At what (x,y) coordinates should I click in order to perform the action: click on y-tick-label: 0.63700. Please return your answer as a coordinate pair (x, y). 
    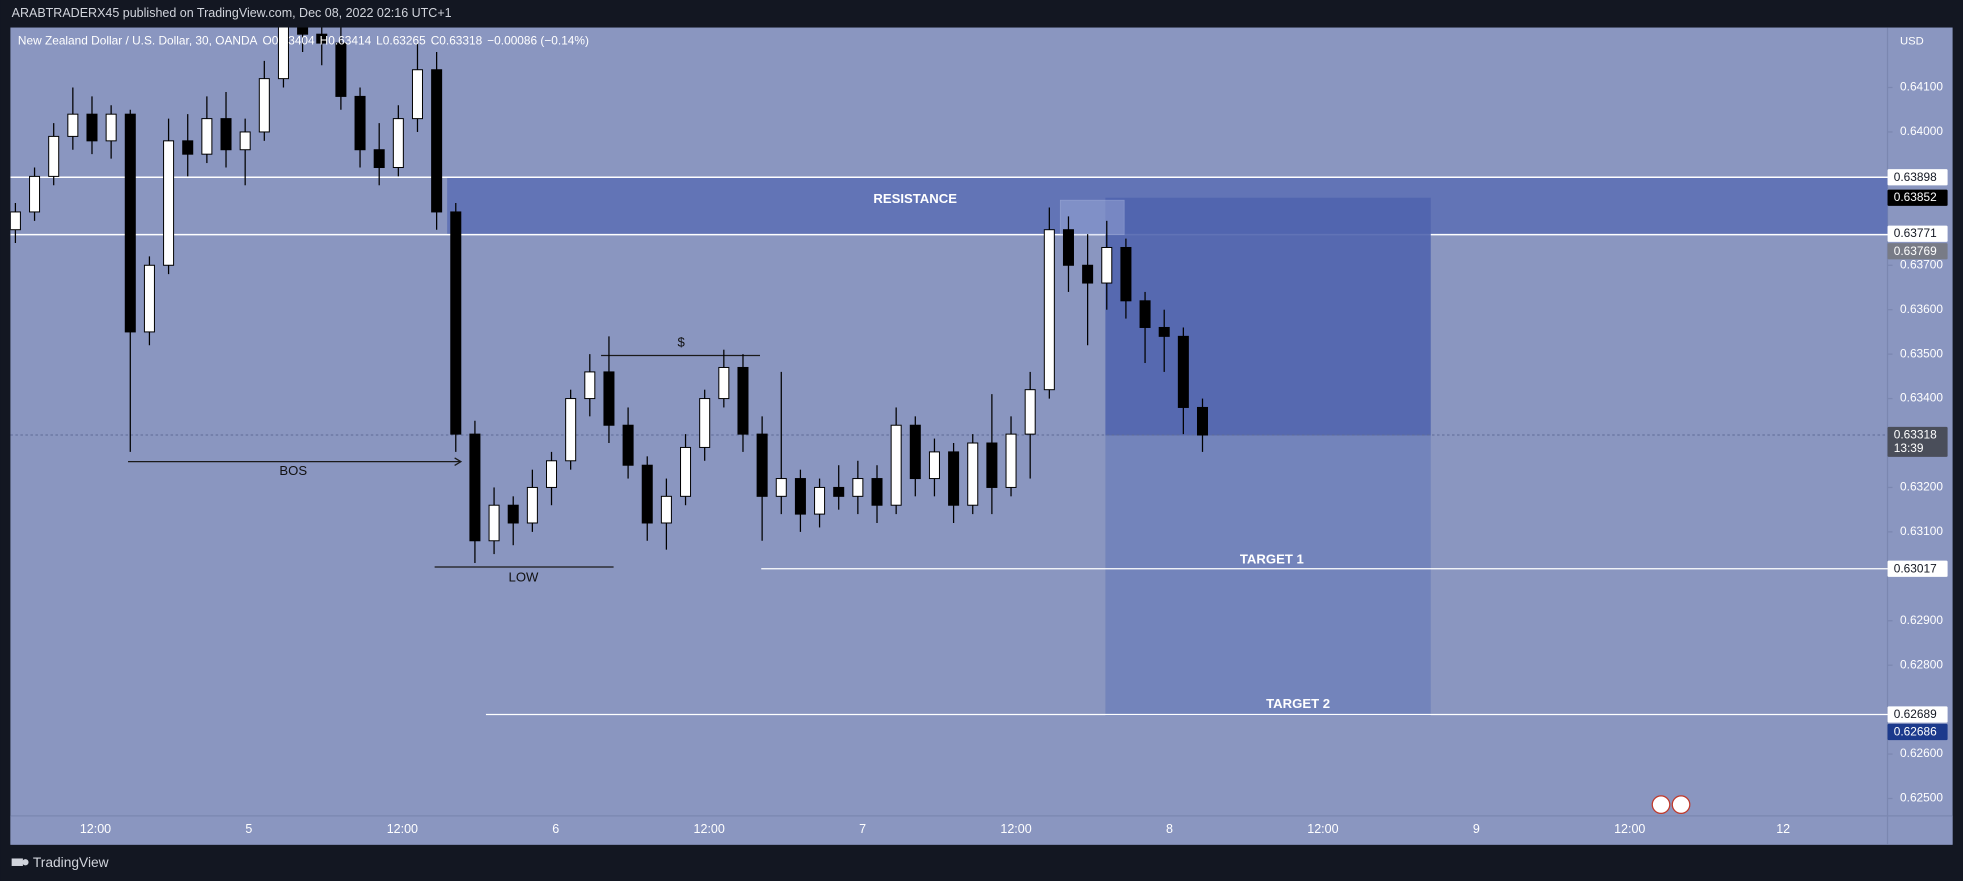
    Looking at the image, I should click on (1921, 264).